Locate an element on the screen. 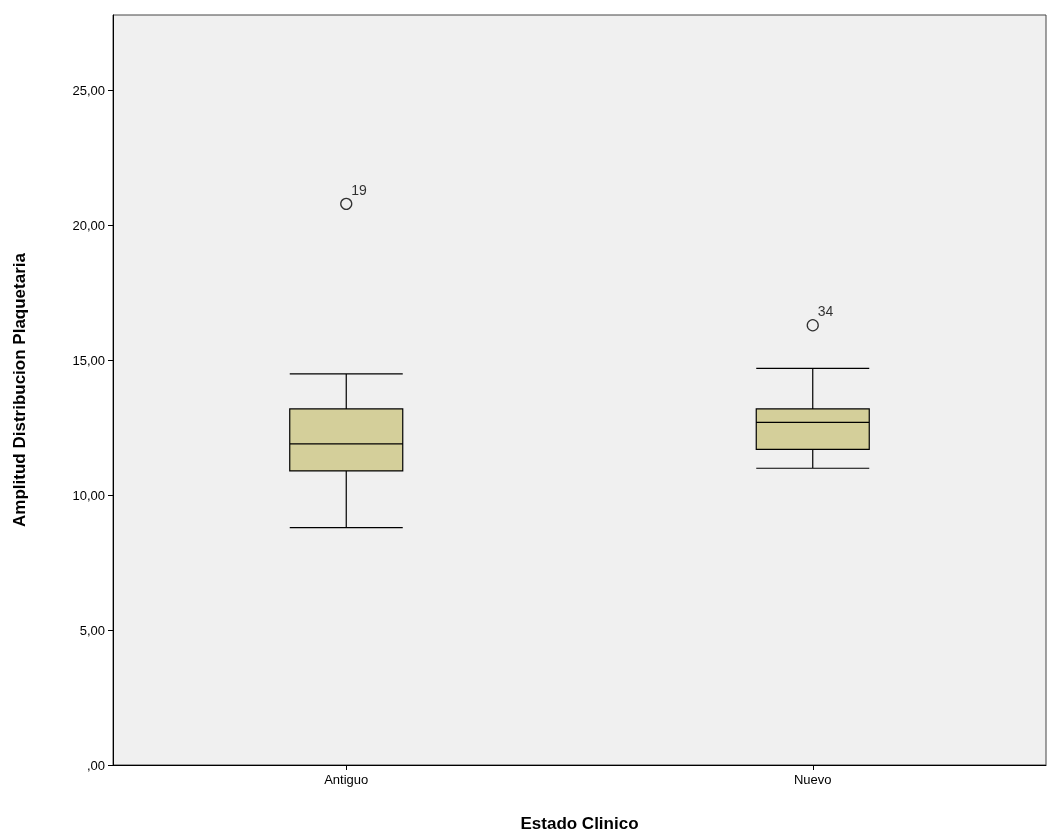 Image resolution: width=1051 pixels, height=840 pixels. x-tick-label: Antiguo is located at coordinates (346, 779).